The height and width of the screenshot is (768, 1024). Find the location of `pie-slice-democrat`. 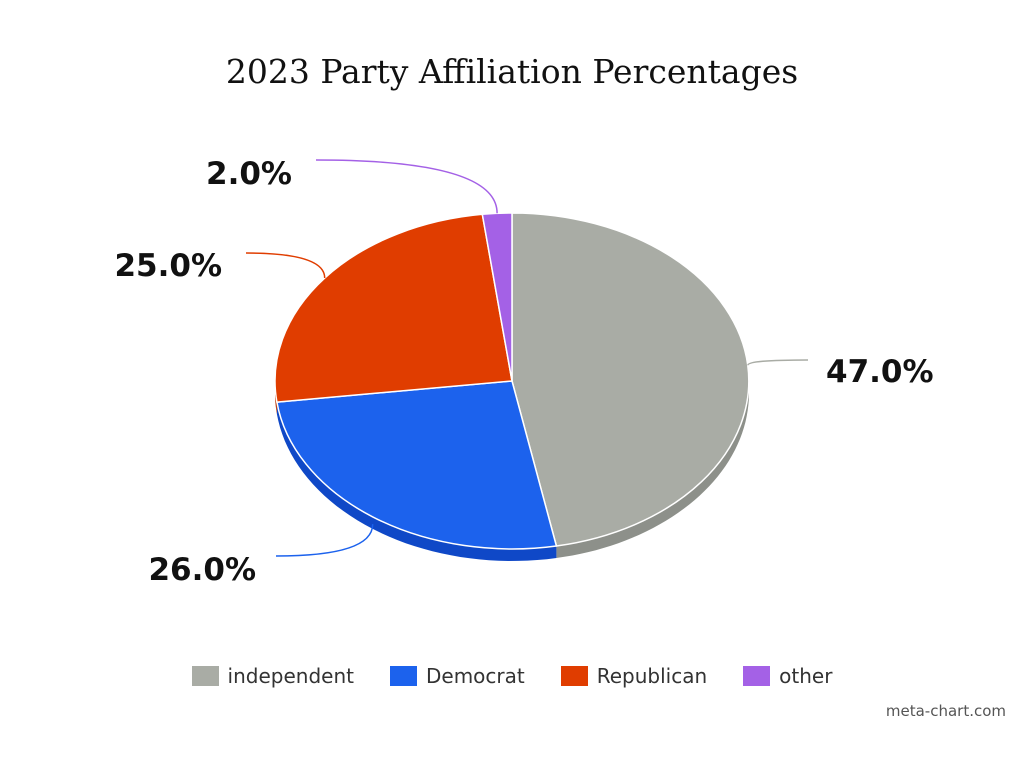

pie-slice-democrat is located at coordinates (417, 465).